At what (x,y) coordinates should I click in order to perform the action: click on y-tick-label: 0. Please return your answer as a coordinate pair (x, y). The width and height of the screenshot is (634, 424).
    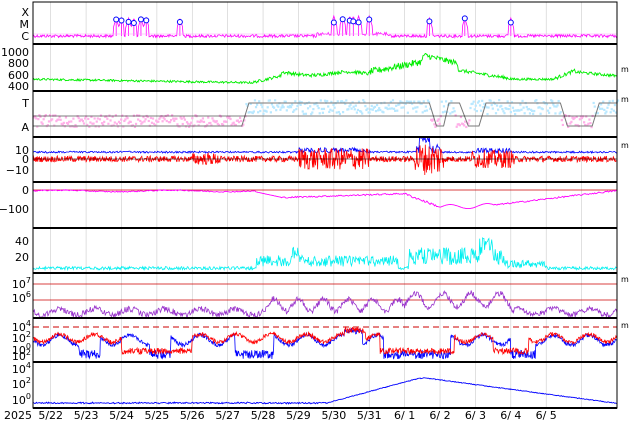
    Looking at the image, I should click on (25, 159).